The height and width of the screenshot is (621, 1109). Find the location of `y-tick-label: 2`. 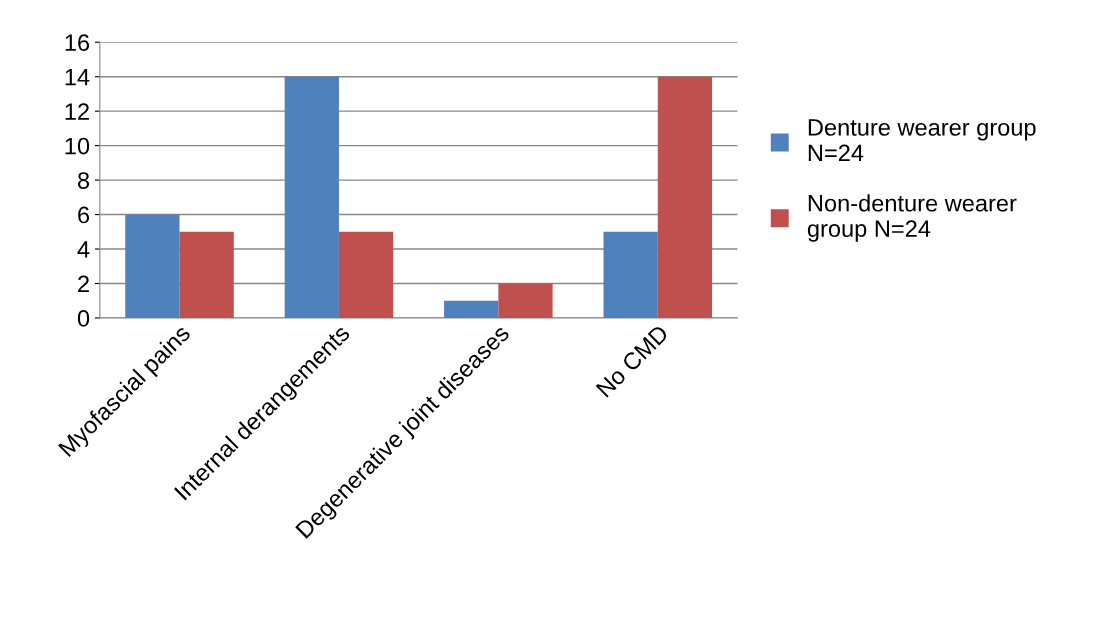

y-tick-label: 2 is located at coordinates (83, 284).